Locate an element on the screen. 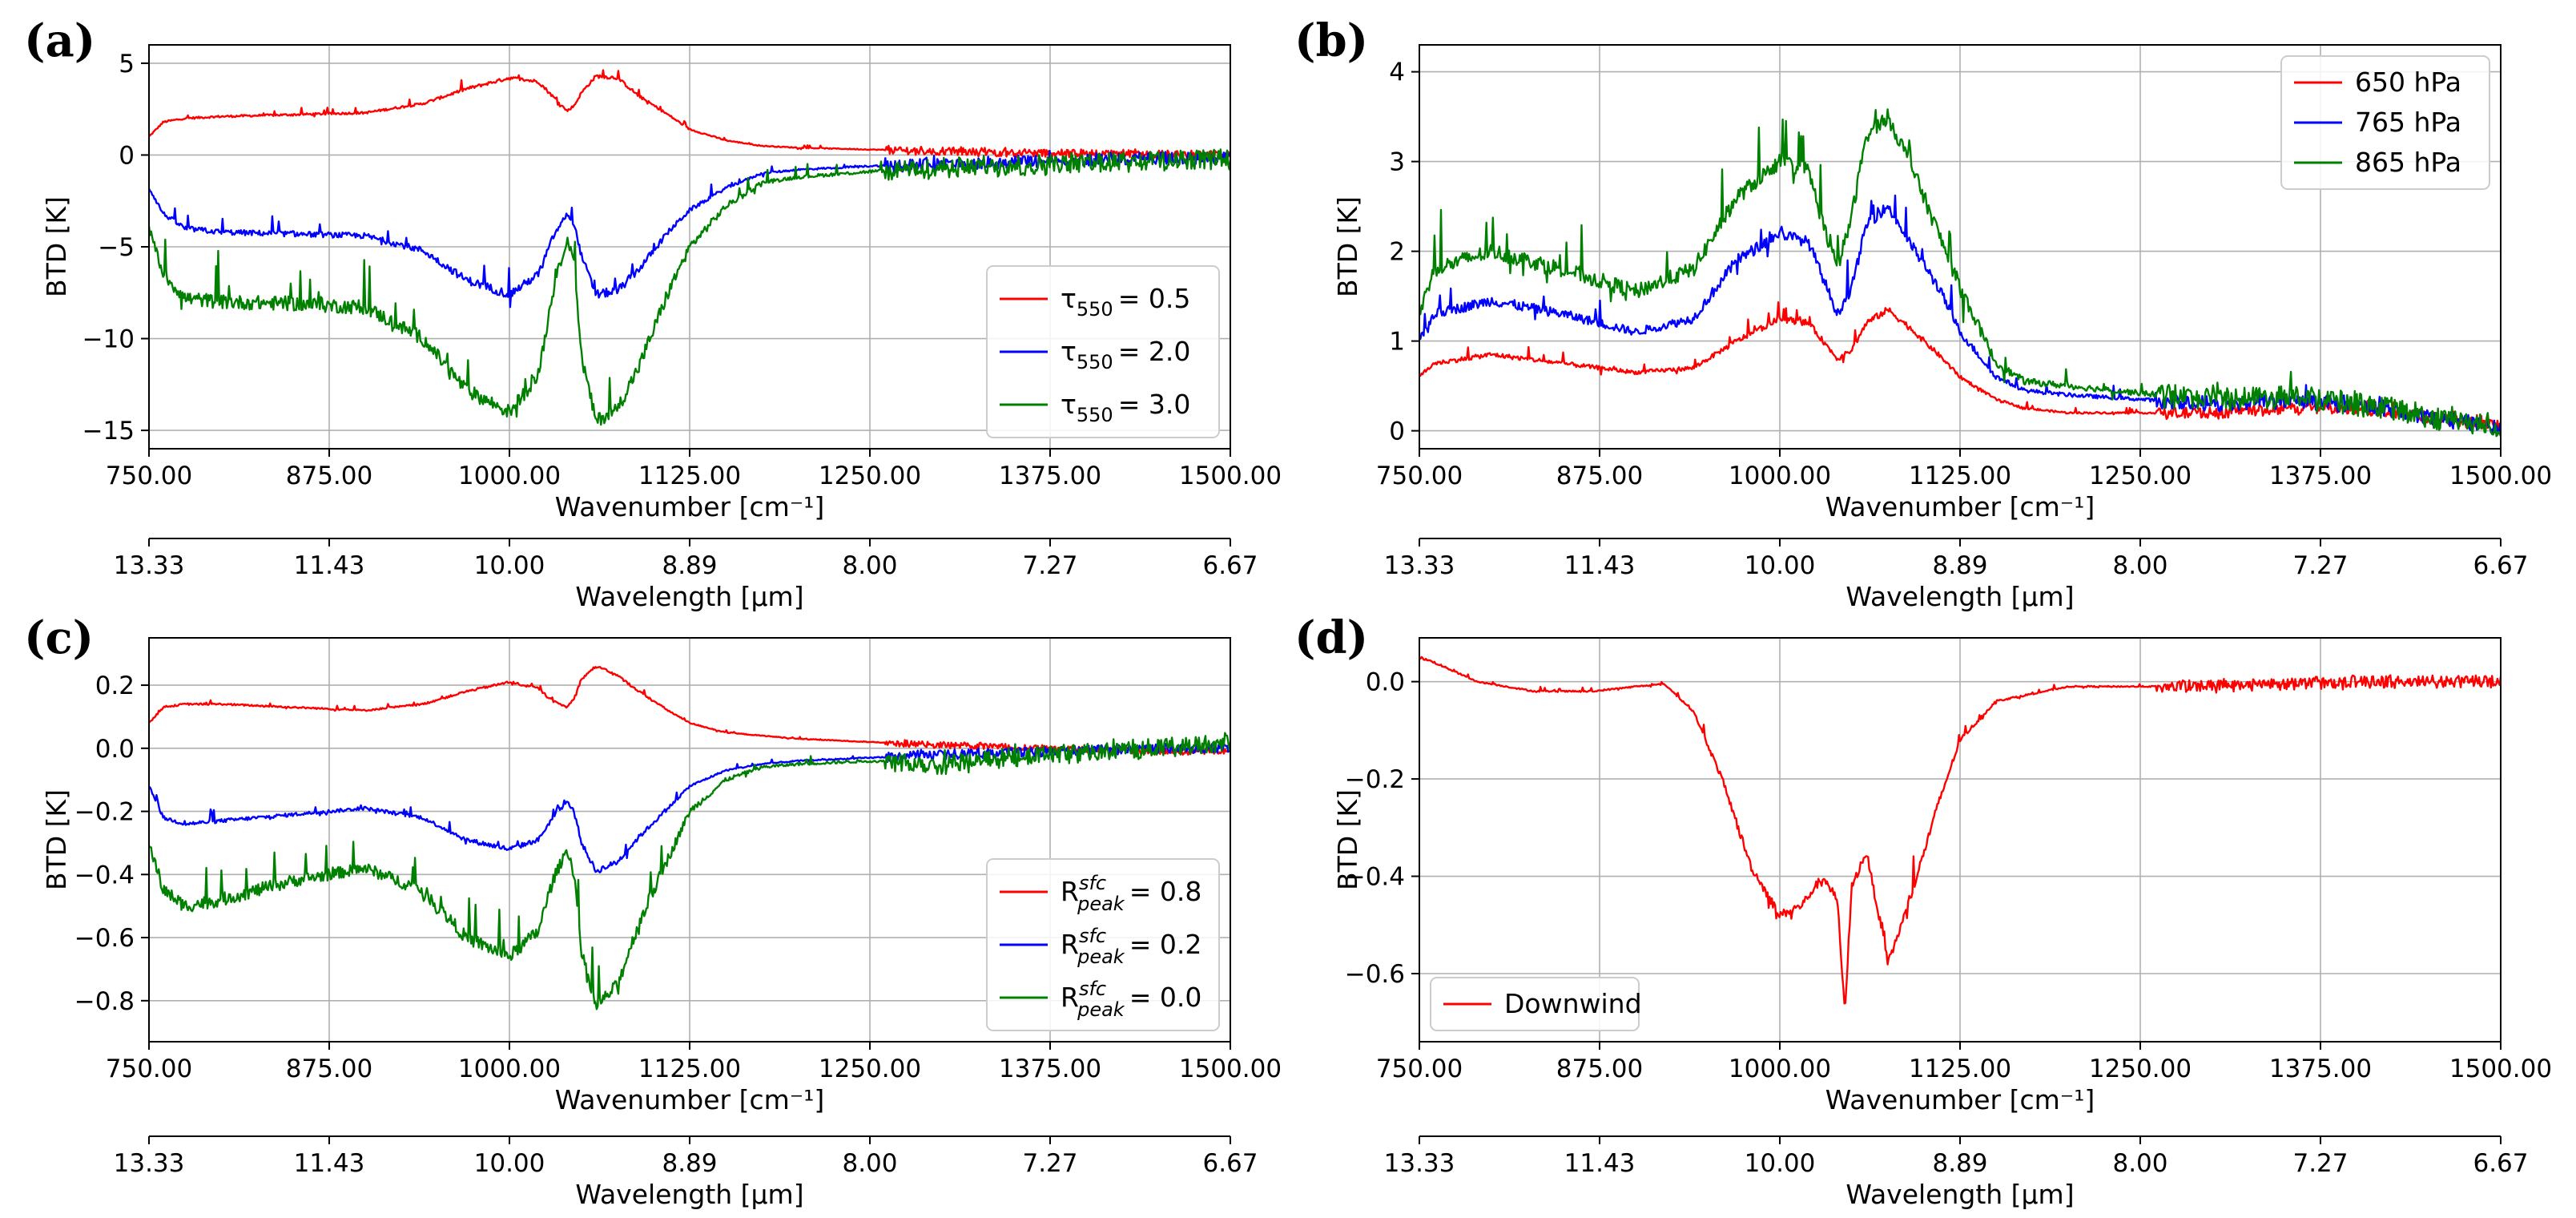 The image size is (2576, 1218). panel-letter: (c) is located at coordinates (59, 637).